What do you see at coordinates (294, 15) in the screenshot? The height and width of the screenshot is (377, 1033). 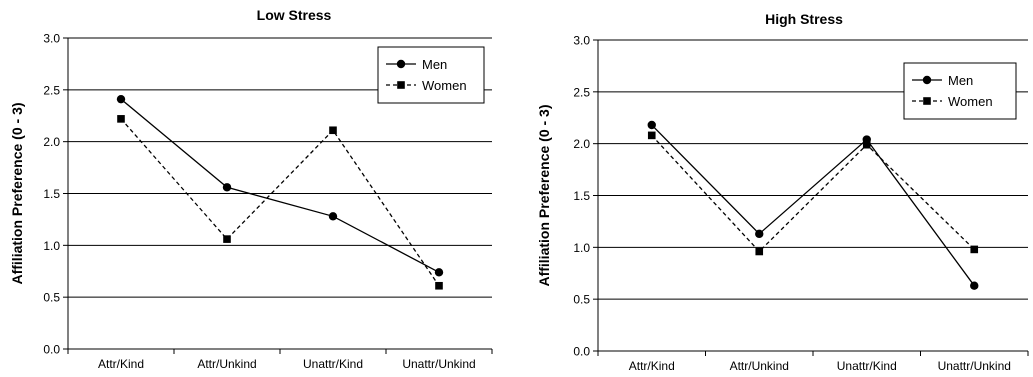 I see `chart-title: Low Stress` at bounding box center [294, 15].